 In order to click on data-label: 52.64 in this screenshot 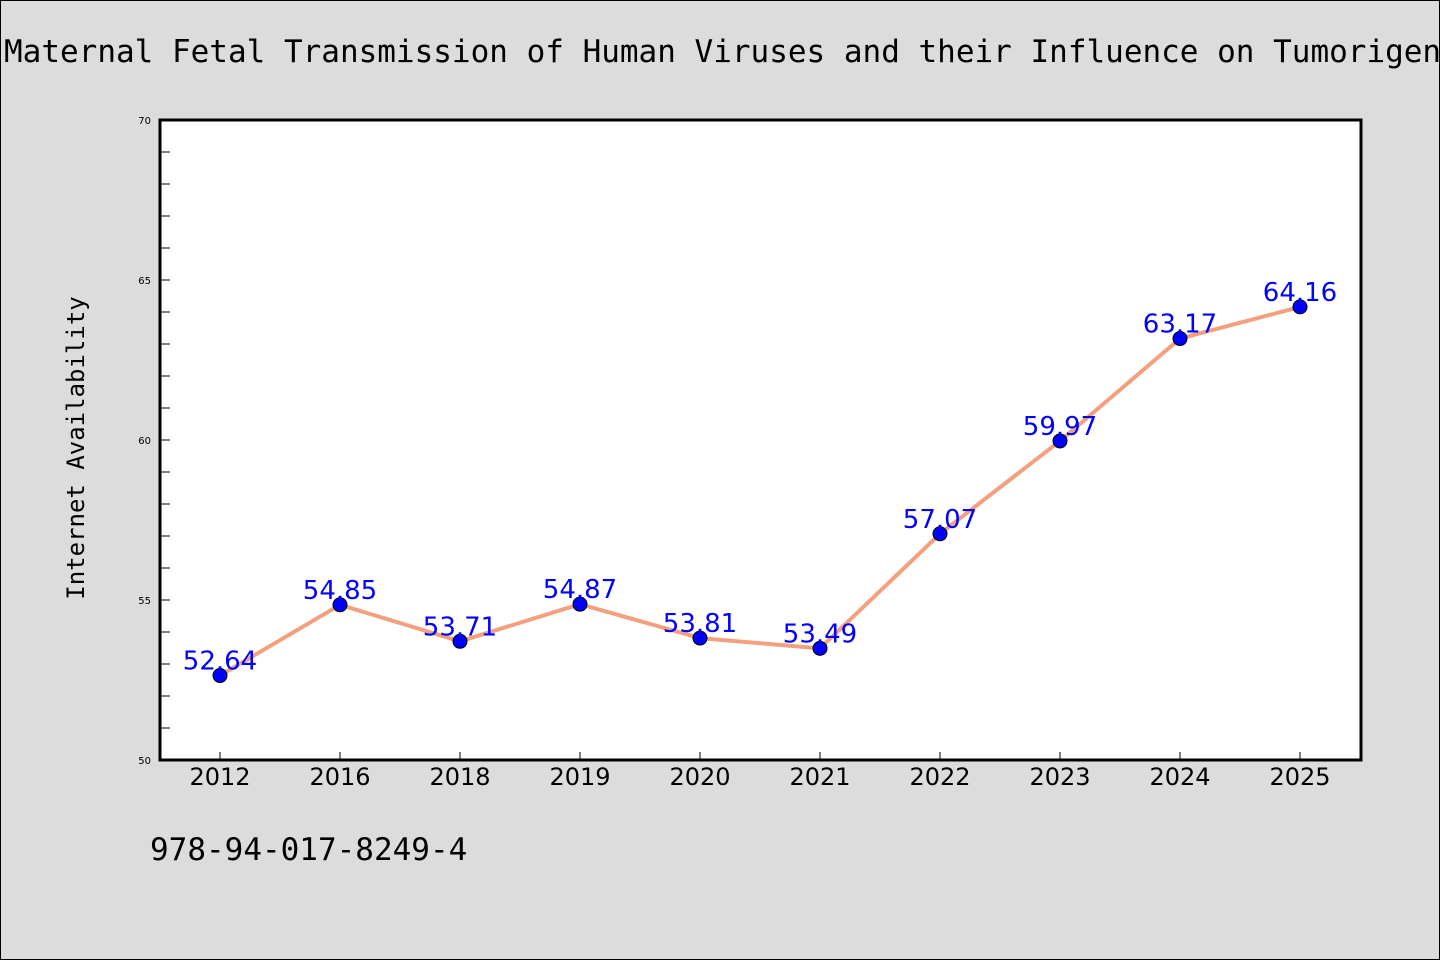, I will do `click(220, 662)`.